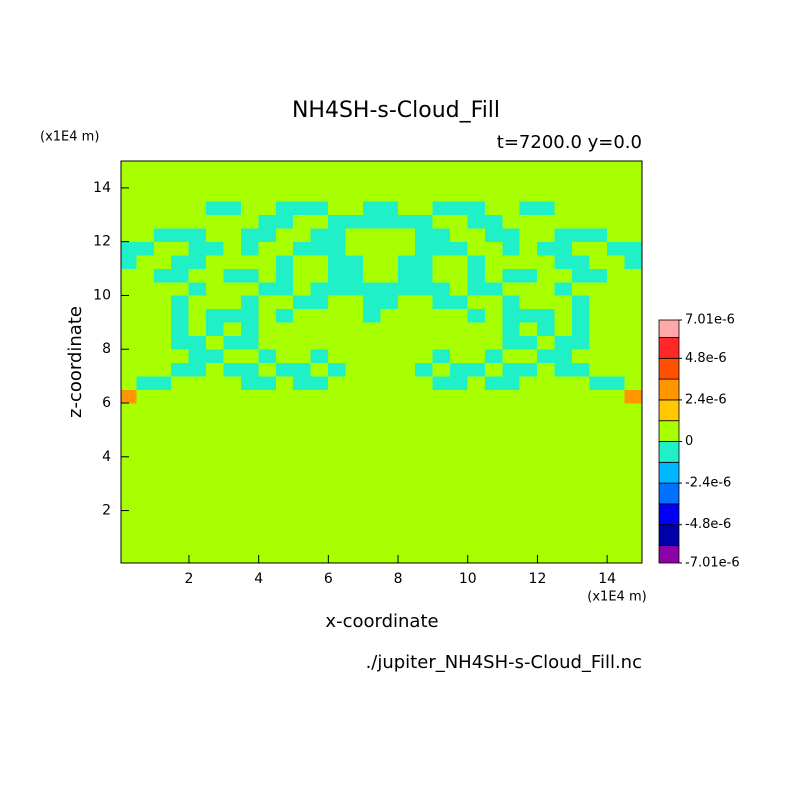 This screenshot has height=804, width=804. What do you see at coordinates (689, 441) in the screenshot?
I see `colorbar-label: 0` at bounding box center [689, 441].